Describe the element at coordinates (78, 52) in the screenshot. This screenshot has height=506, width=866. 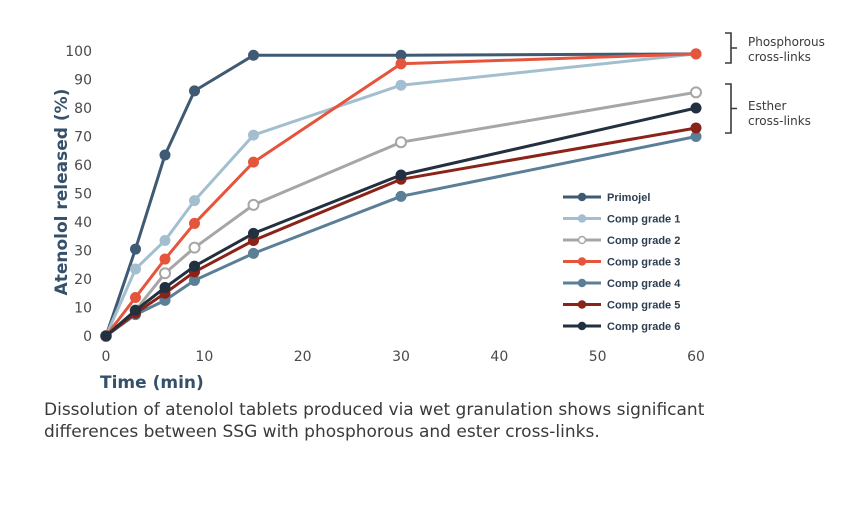
I see `y-tick-label: 100` at that location.